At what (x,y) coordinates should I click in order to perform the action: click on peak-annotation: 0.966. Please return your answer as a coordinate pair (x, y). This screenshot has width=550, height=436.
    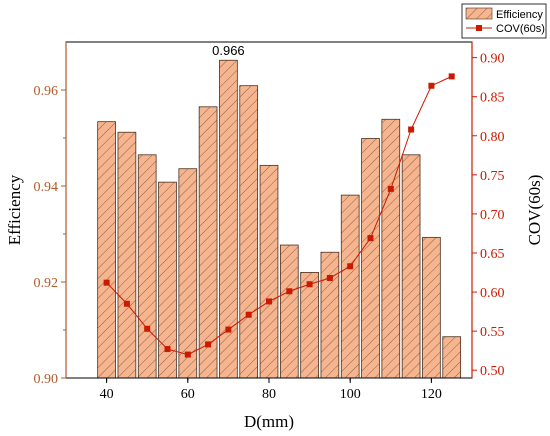
    Looking at the image, I should click on (228, 50).